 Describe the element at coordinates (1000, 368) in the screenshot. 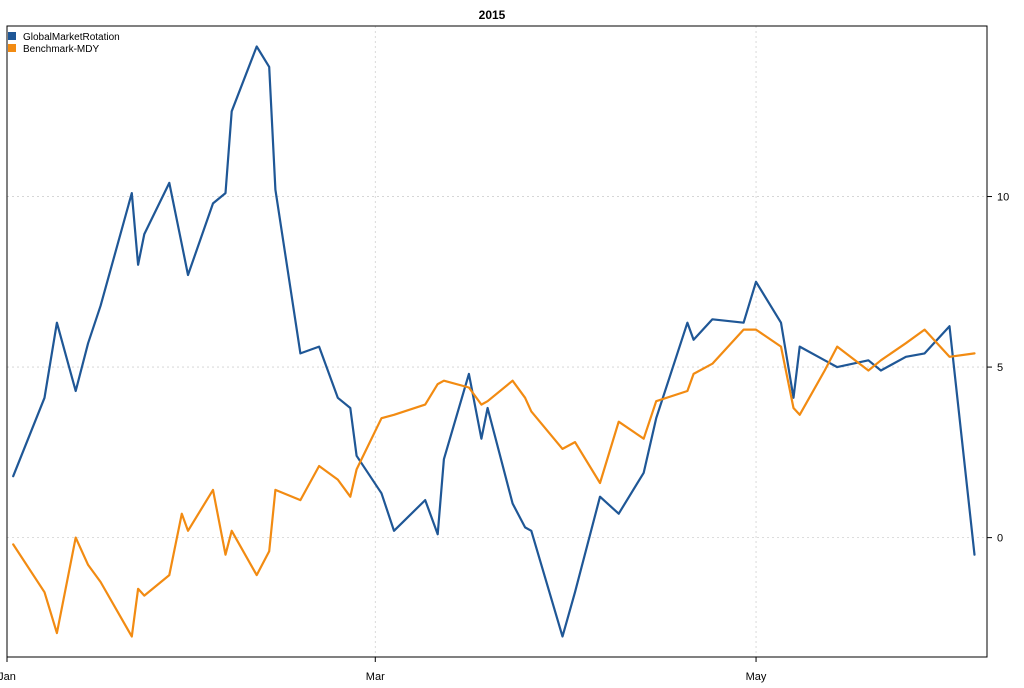

I see `y-tick-label: 5` at that location.